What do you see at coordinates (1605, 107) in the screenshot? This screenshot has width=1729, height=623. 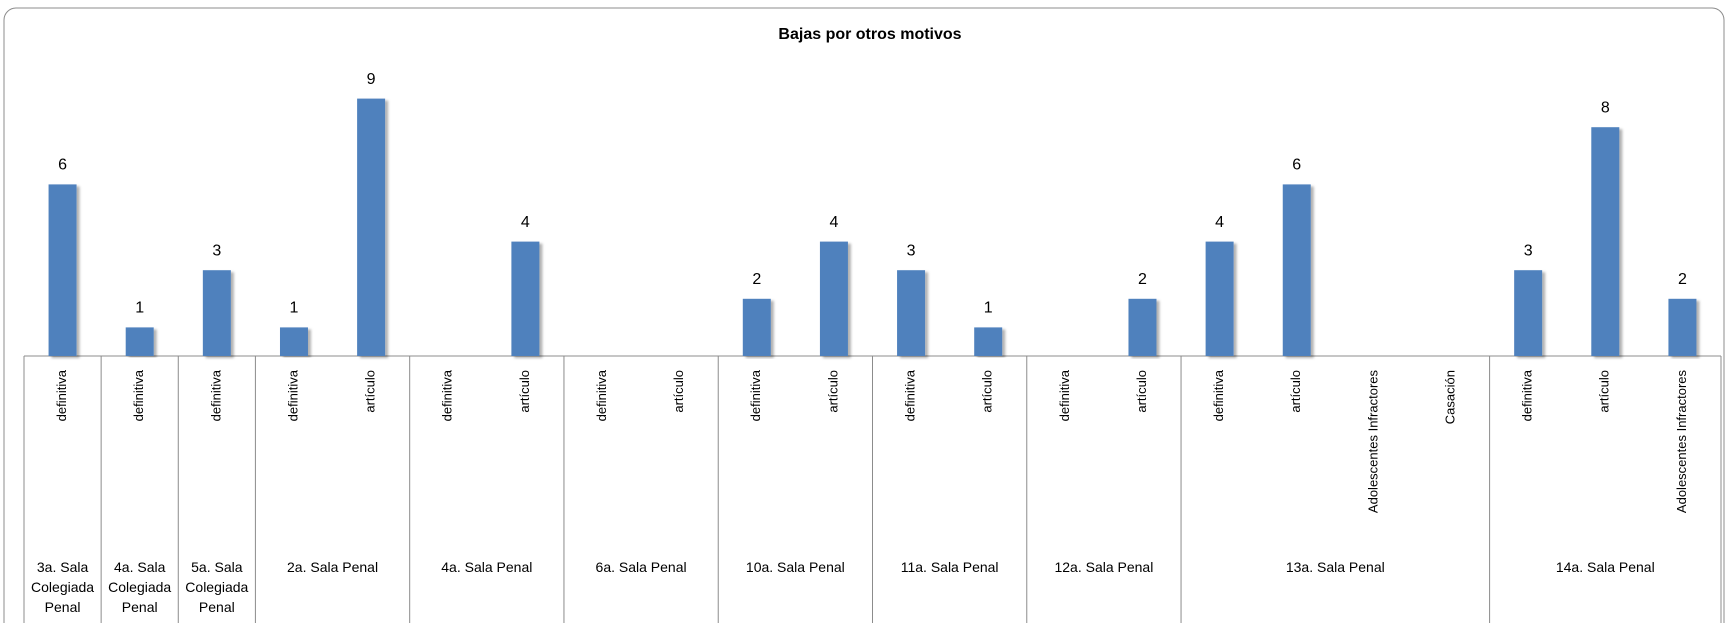 I see `data-label: 8` at bounding box center [1605, 107].